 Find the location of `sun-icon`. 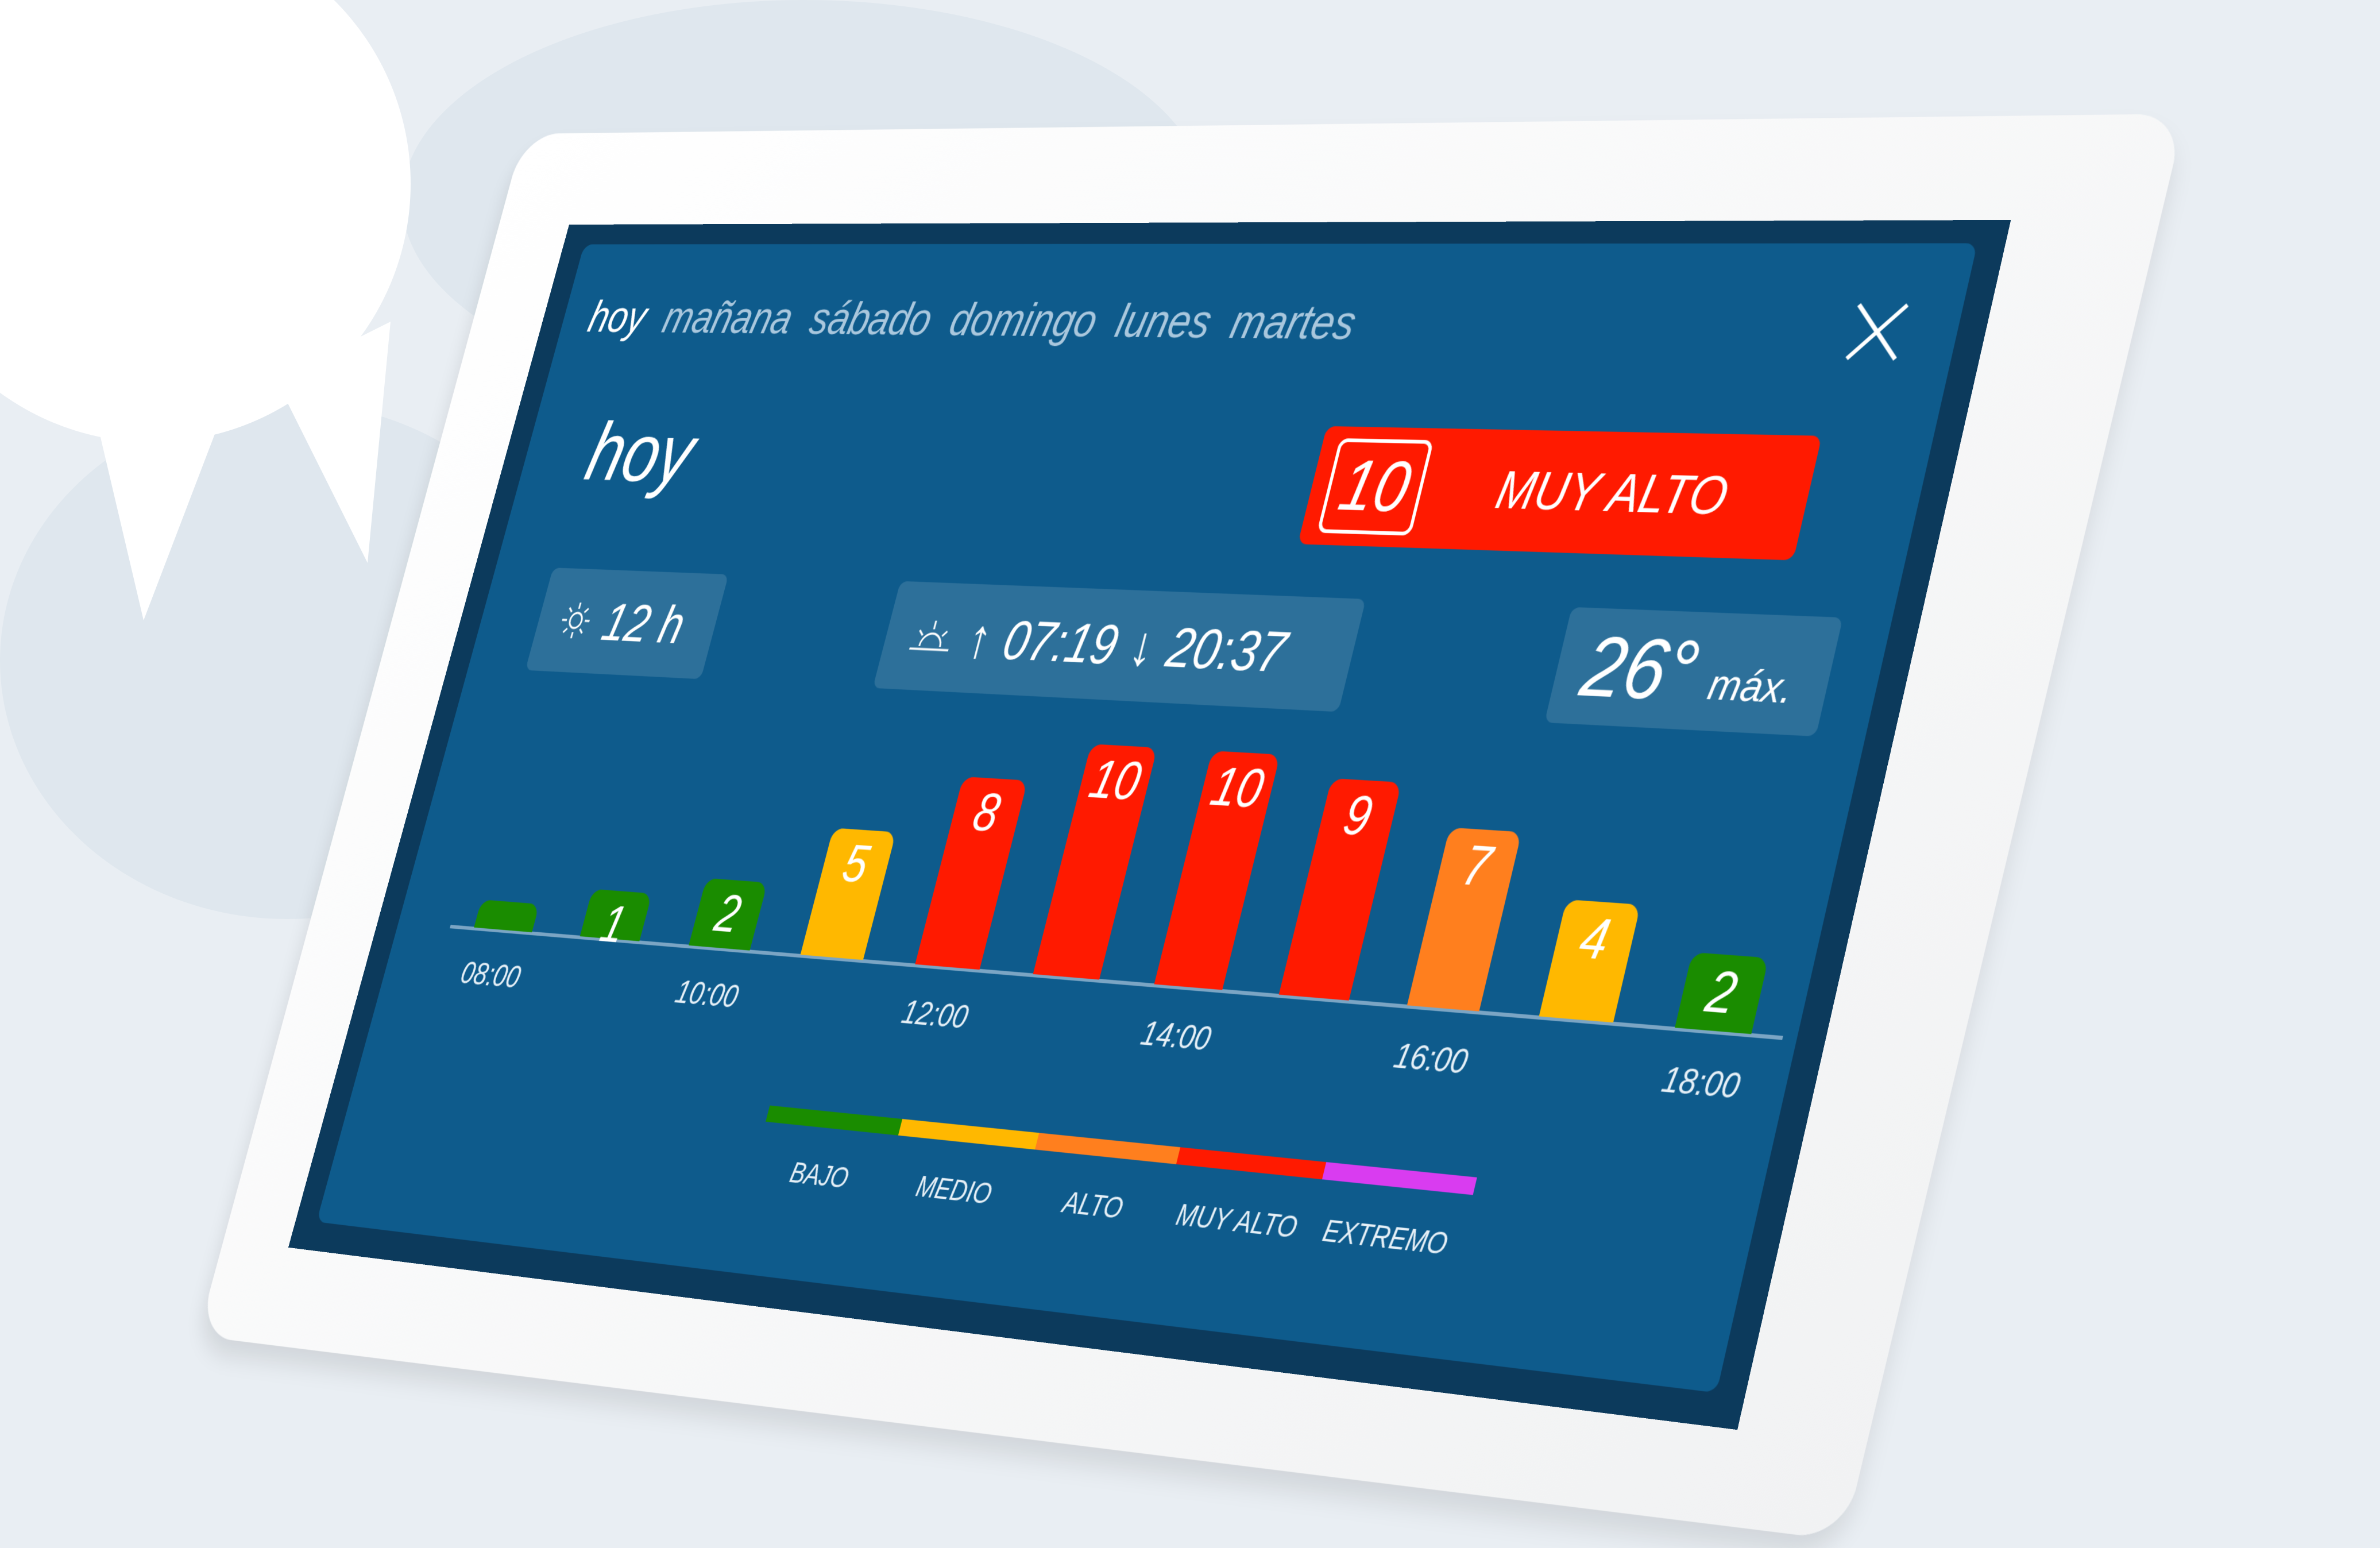

sun-icon is located at coordinates (576, 620).